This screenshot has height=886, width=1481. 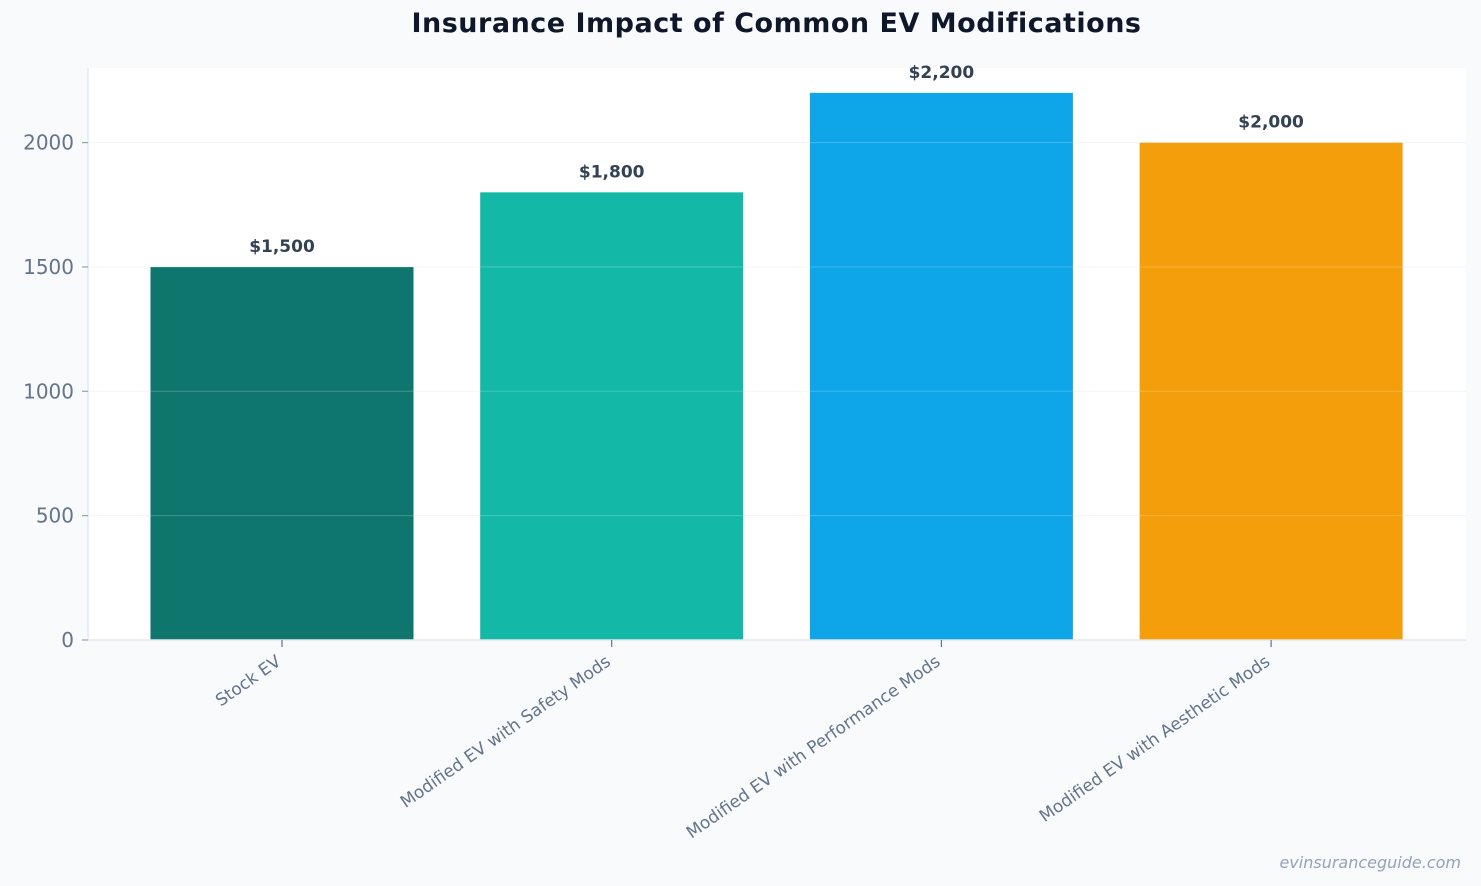 I want to click on x-tick-label: Modified EV with Safety Mods, so click(x=506, y=732).